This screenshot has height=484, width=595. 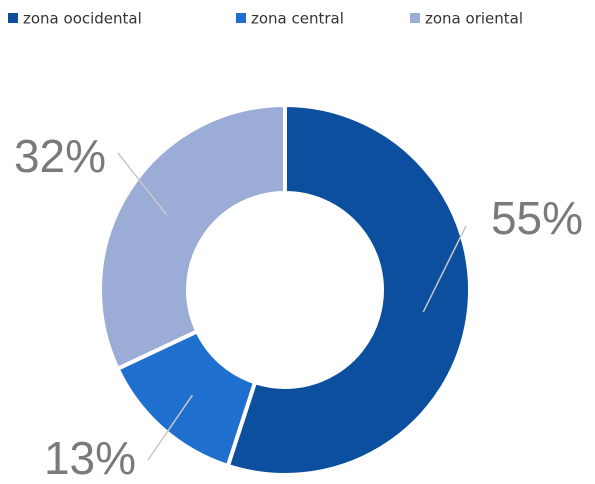 I want to click on data-label: 13%, so click(x=90, y=458).